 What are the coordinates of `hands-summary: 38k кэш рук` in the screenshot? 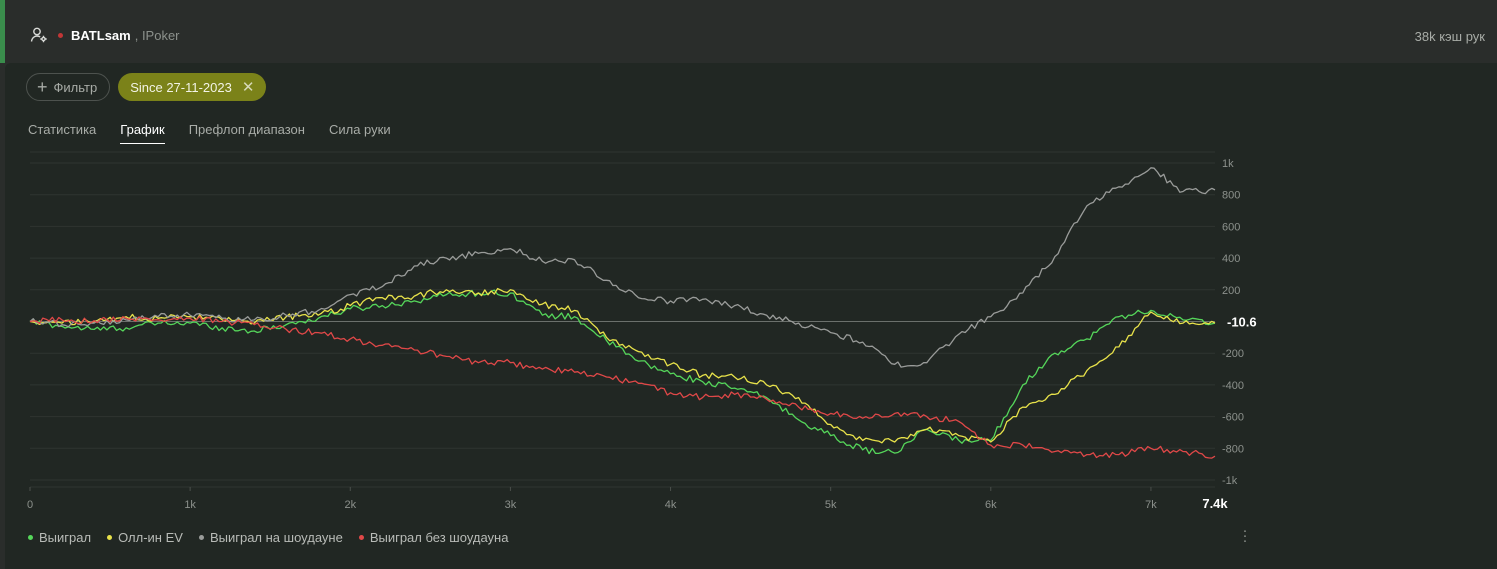 It's located at (1449, 36).